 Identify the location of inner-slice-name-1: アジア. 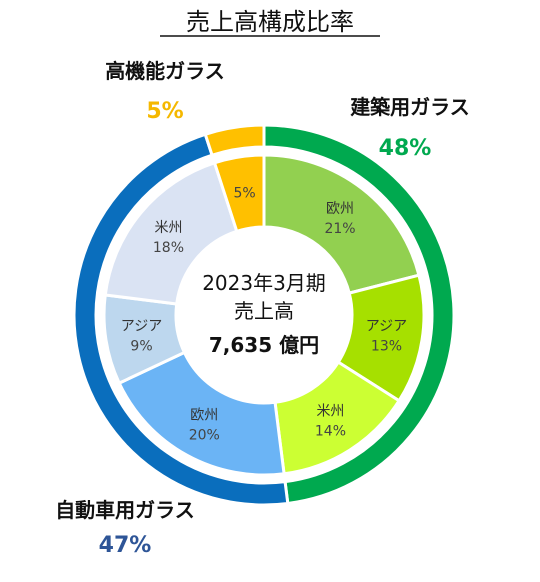
(386, 326).